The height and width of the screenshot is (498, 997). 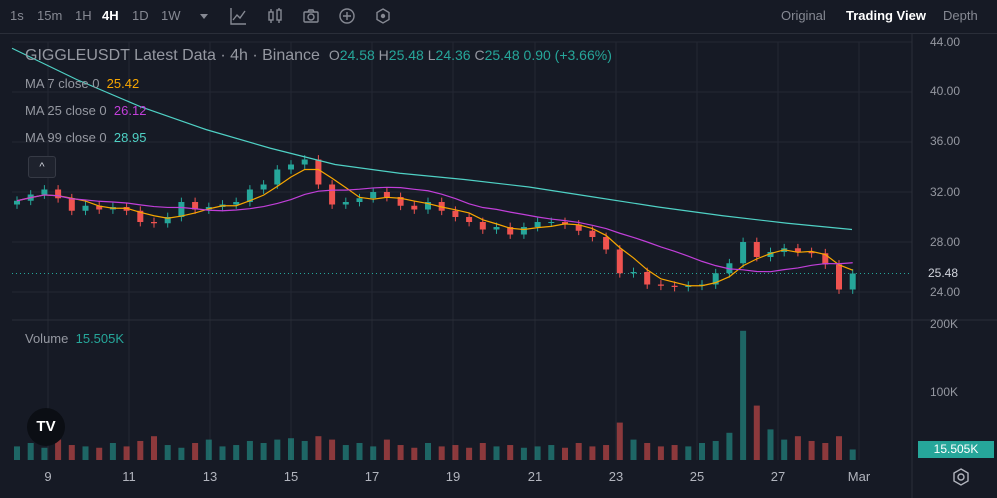 I want to click on date-tick: 19, so click(x=453, y=476).